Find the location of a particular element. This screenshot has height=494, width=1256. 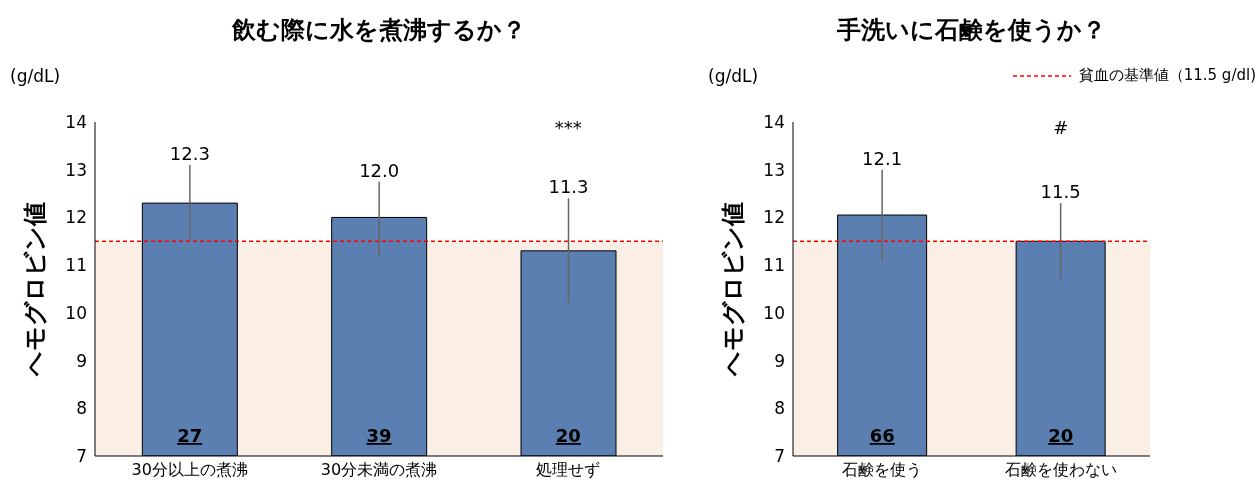

x-tick-label: 処理せず is located at coordinates (568, 470).